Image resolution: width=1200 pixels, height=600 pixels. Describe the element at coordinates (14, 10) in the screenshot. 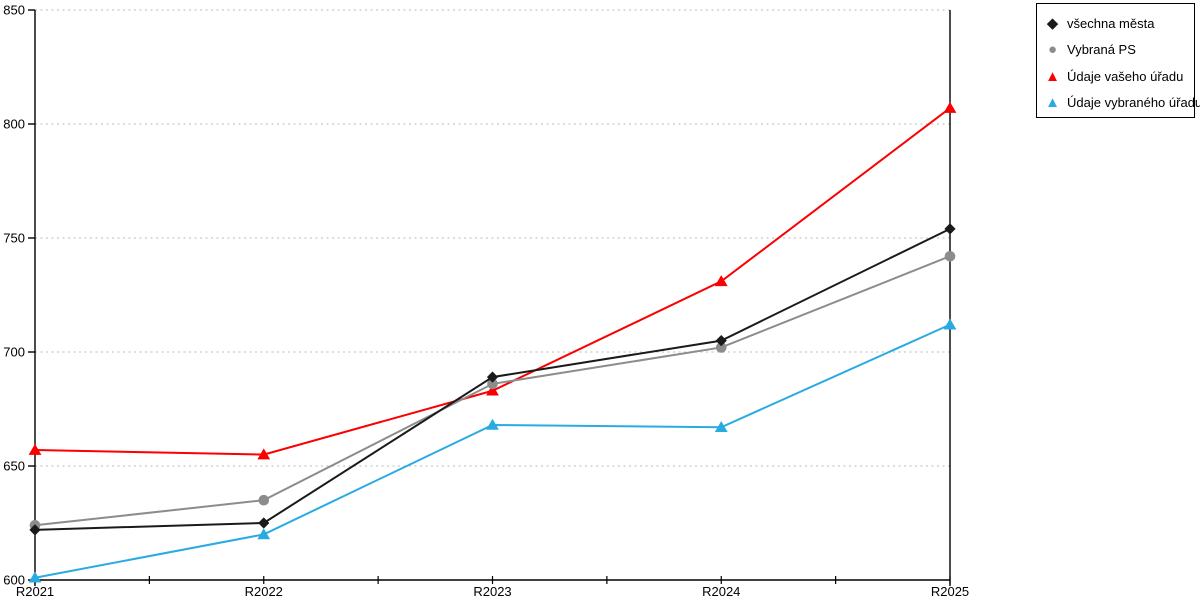

I see `y-tick-label: 850` at that location.